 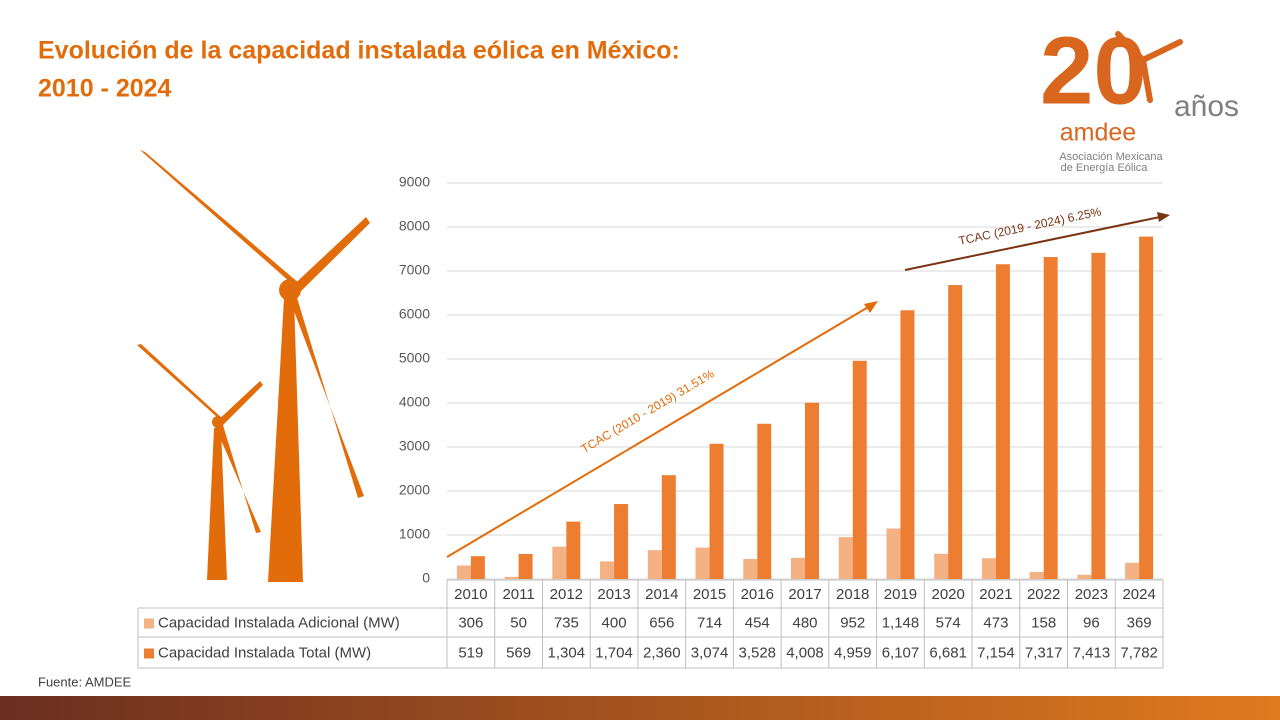 I want to click on x-tick-label: 2018, so click(x=852, y=594).